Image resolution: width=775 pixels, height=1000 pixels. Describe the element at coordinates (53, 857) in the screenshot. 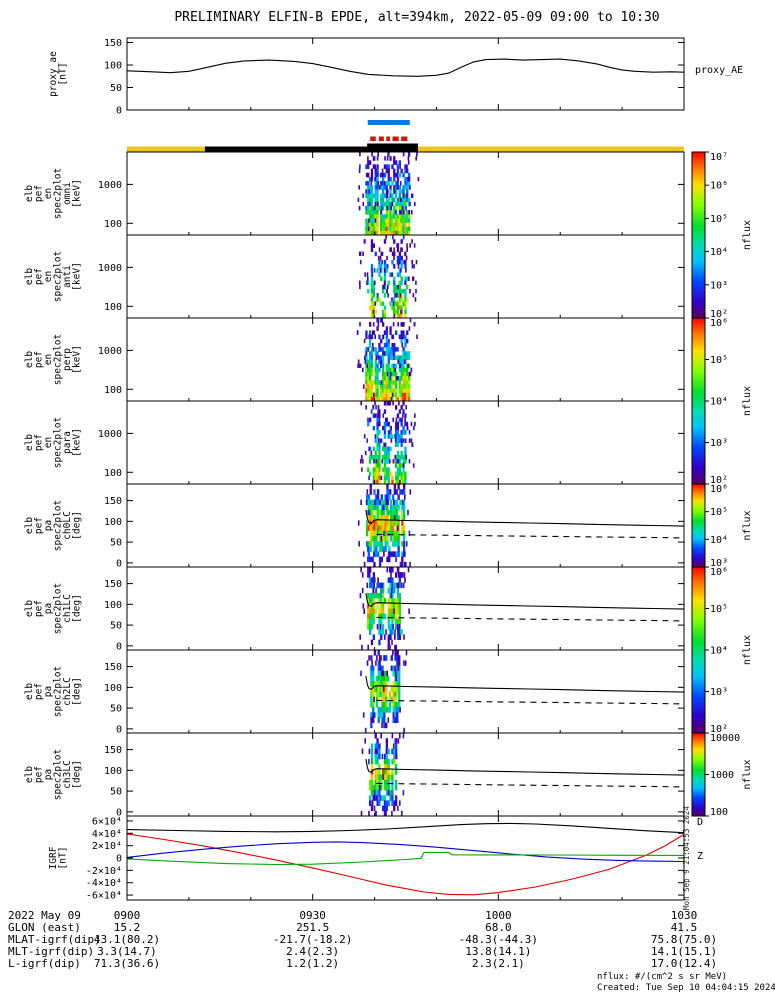

I see `panel-axis-label-word: IGRF` at that location.